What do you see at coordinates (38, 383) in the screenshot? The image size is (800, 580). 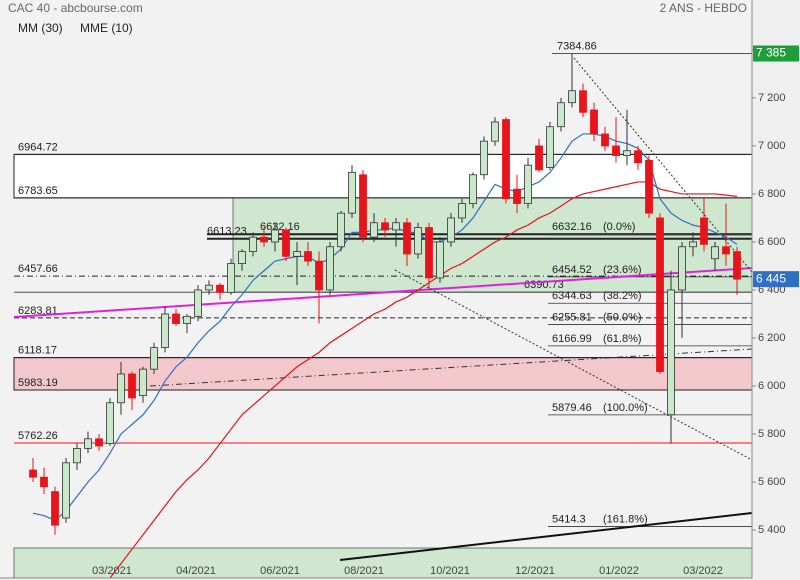 I see `level-label: 5983.19` at bounding box center [38, 383].